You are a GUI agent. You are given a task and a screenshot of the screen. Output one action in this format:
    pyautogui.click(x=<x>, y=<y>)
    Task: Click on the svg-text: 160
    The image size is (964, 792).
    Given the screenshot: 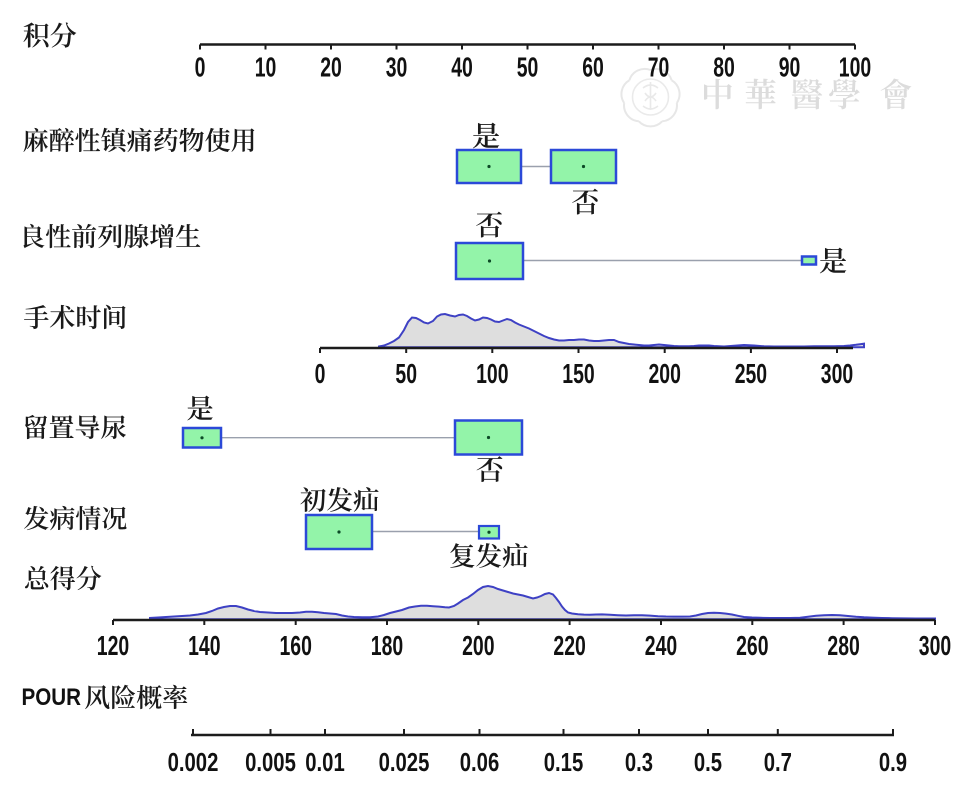 What is the action you would take?
    pyautogui.click(x=296, y=645)
    